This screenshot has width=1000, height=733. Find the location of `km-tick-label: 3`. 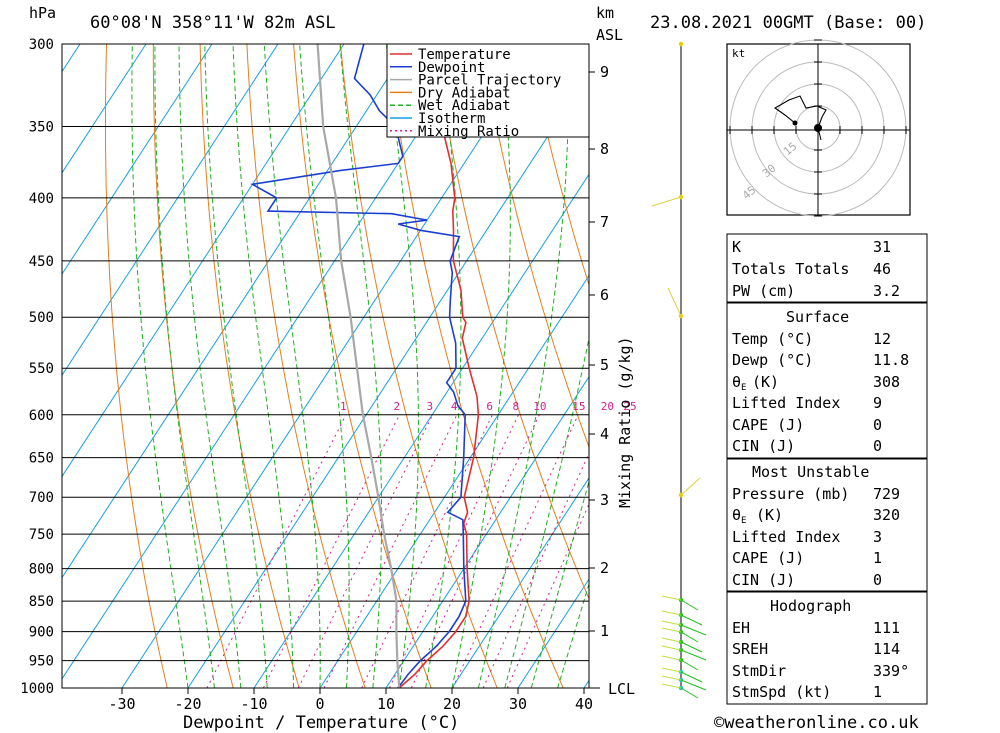

km-tick-label: 3 is located at coordinates (604, 500).